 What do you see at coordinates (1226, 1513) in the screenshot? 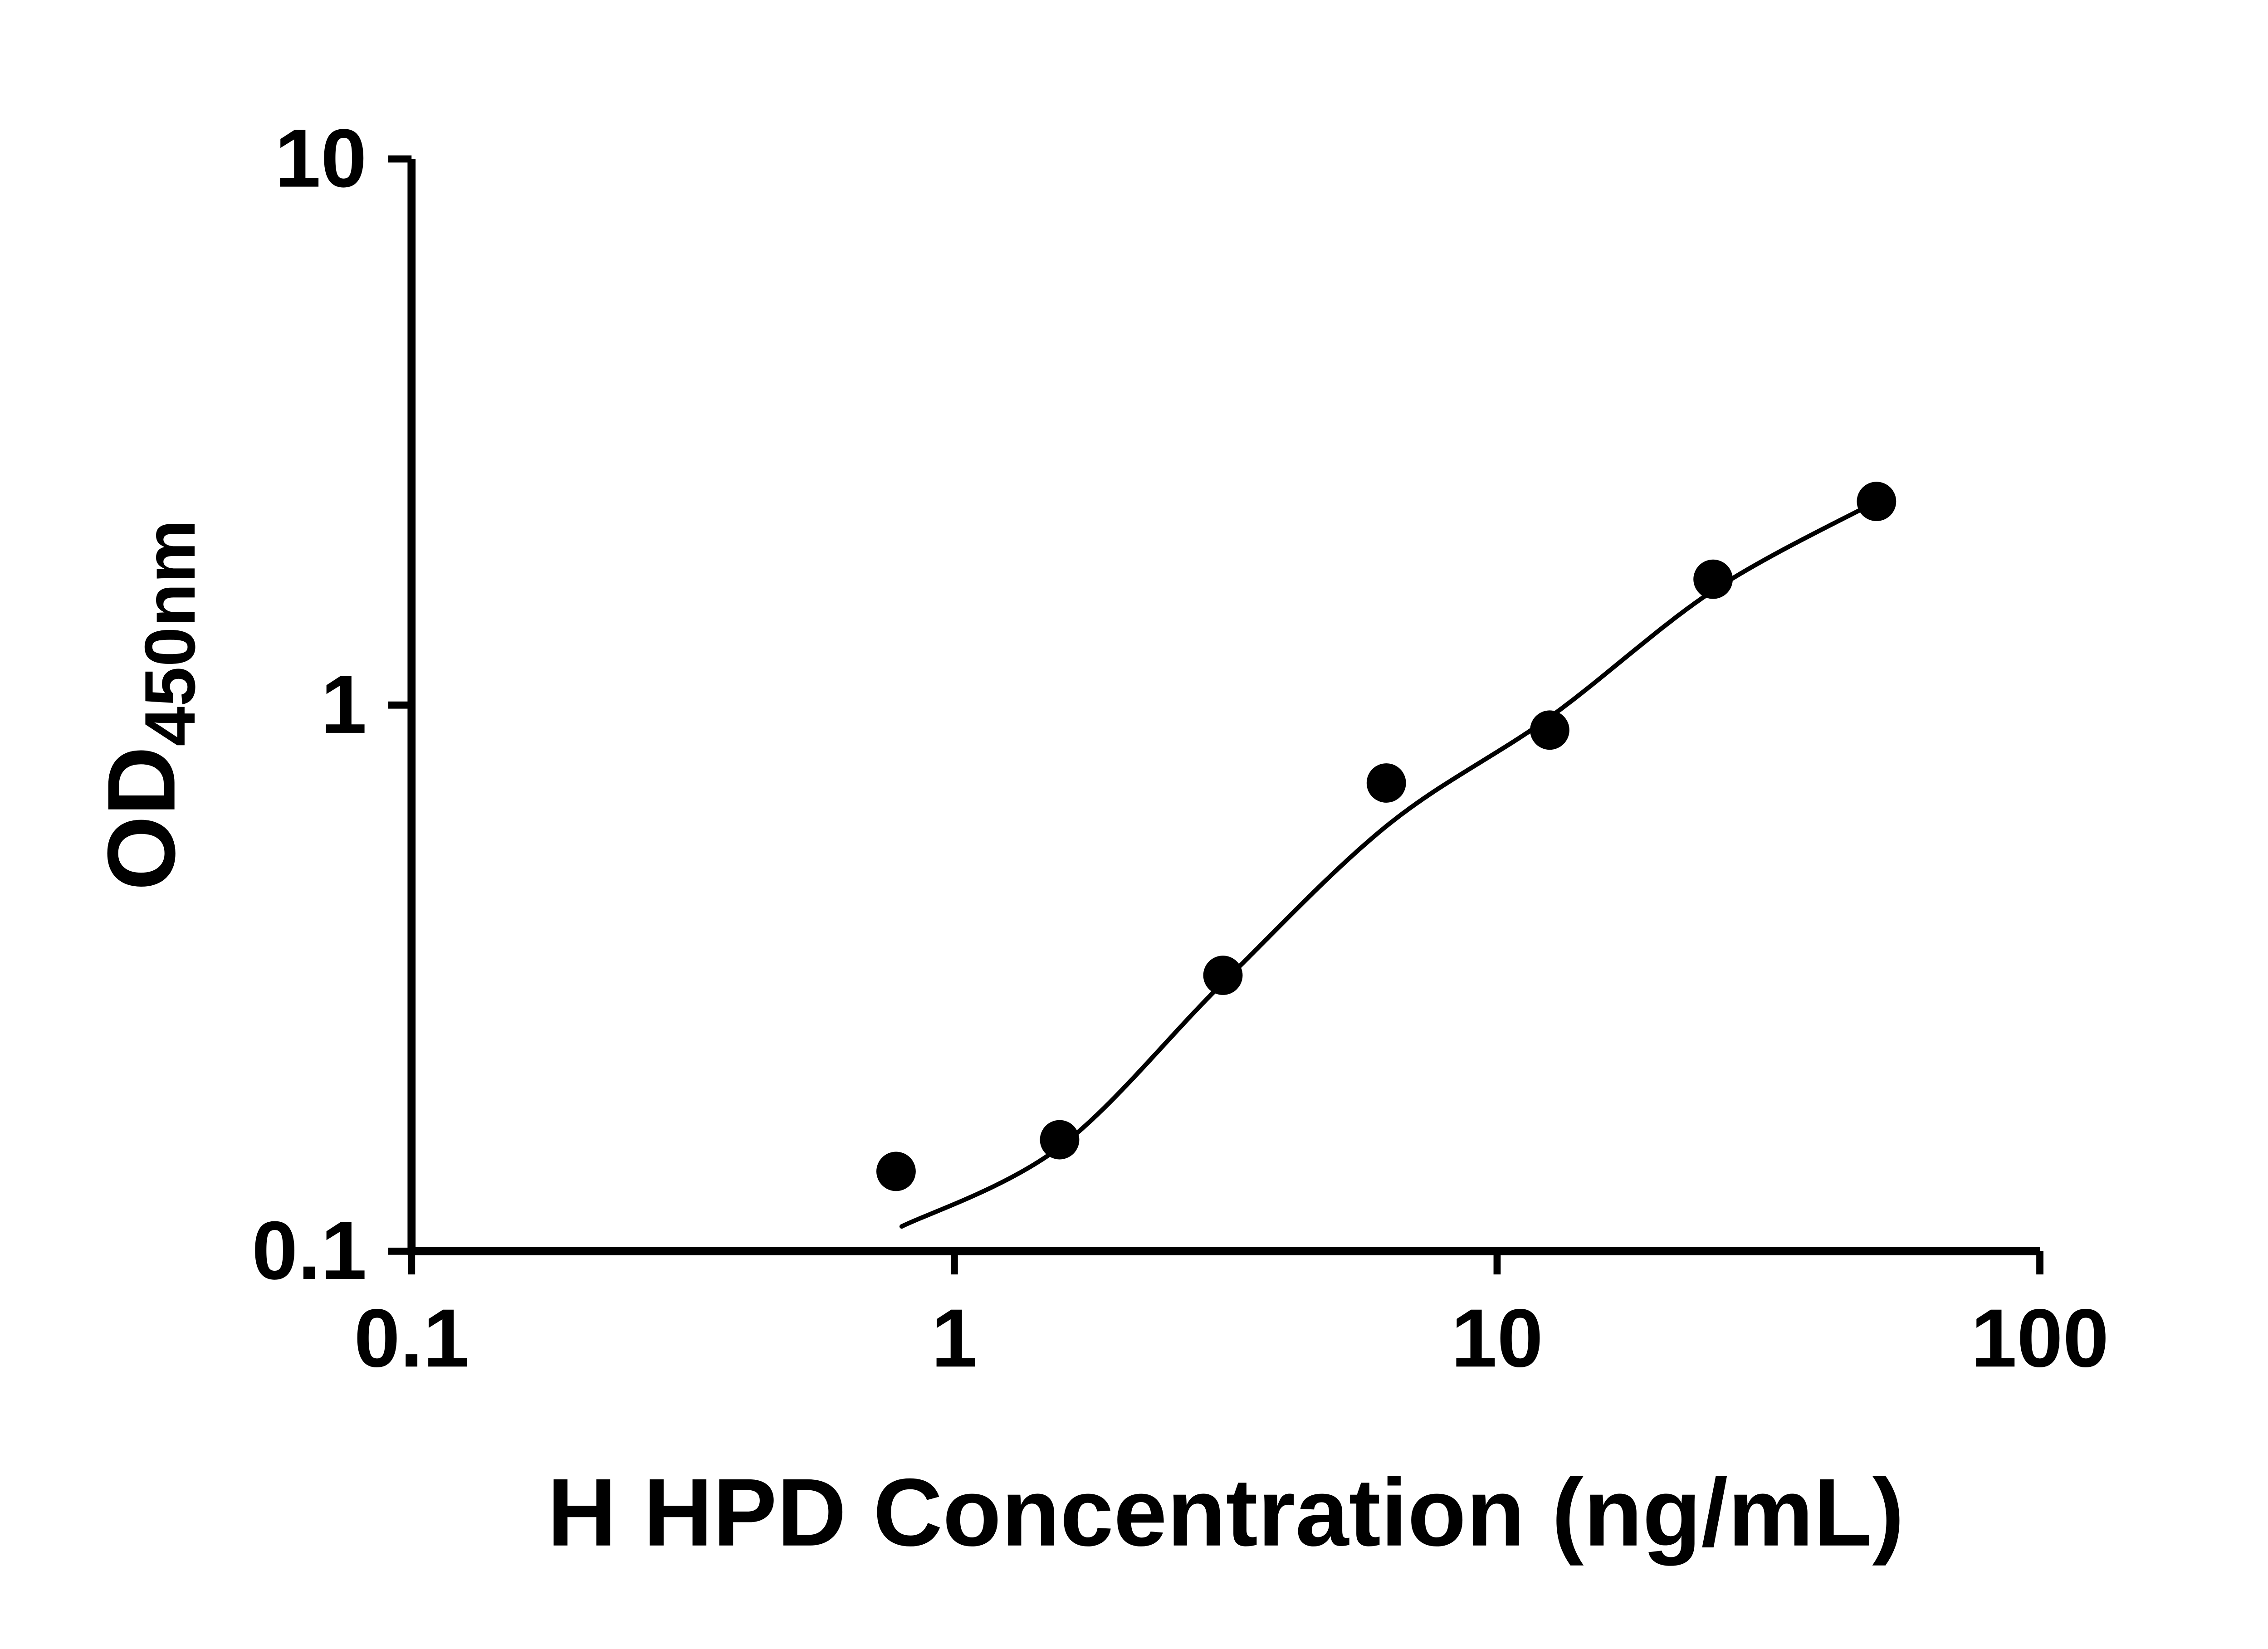
I see `x-axis-title: H HPD Concentration (ng/mL)` at bounding box center [1226, 1513].